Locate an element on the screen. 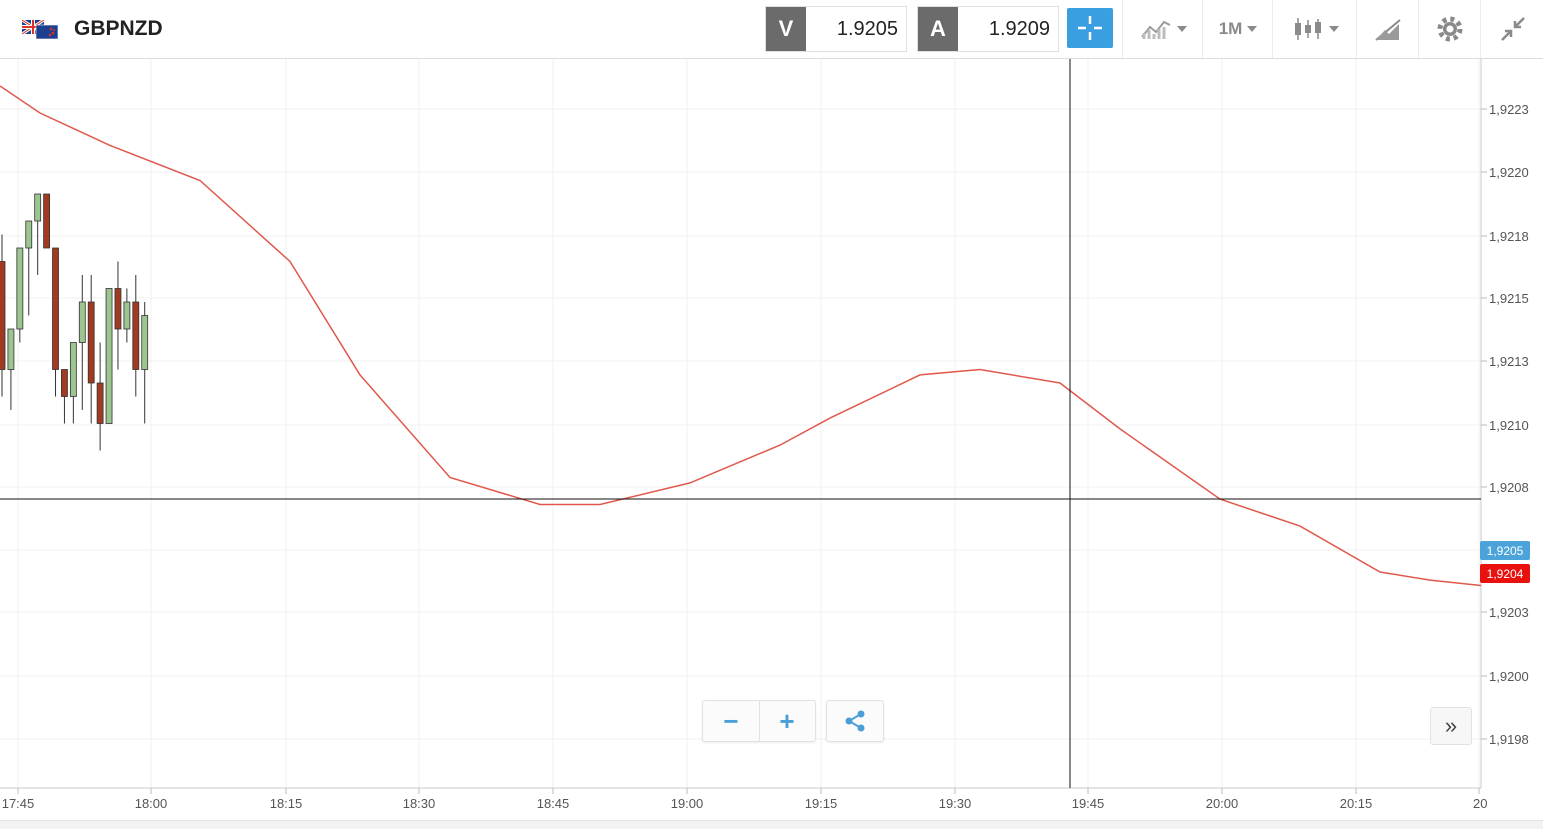 This screenshot has width=1543, height=829. ask-price-label-bg is located at coordinates (1505, 573).